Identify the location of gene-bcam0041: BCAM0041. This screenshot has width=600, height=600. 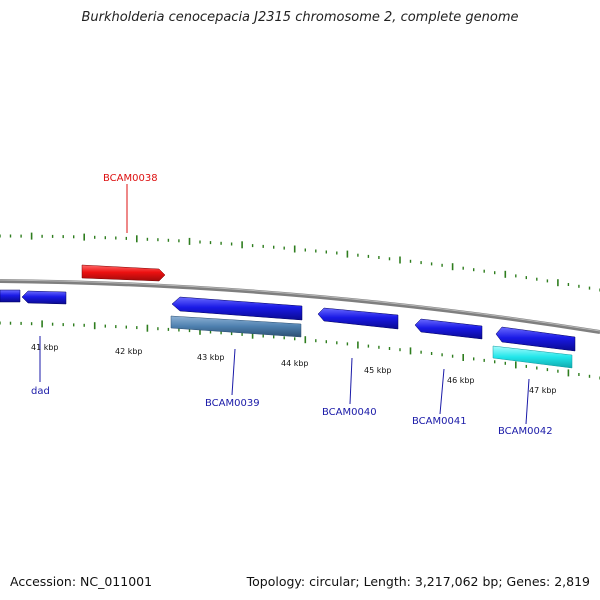
(447, 372).